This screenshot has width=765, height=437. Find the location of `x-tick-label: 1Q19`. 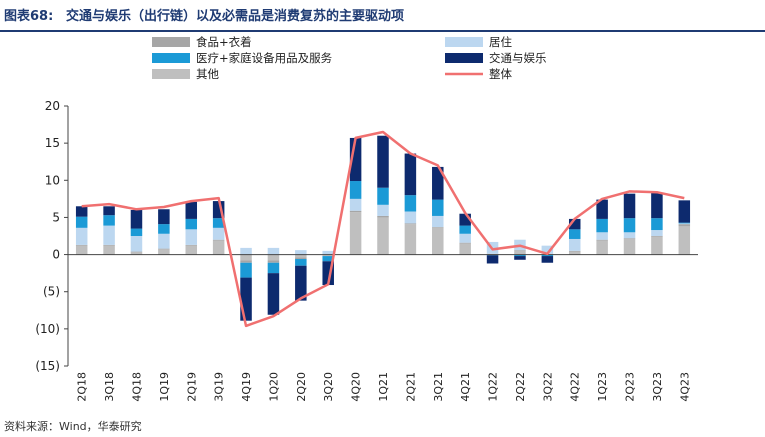

x-tick-label: 1Q19 is located at coordinates (164, 387).